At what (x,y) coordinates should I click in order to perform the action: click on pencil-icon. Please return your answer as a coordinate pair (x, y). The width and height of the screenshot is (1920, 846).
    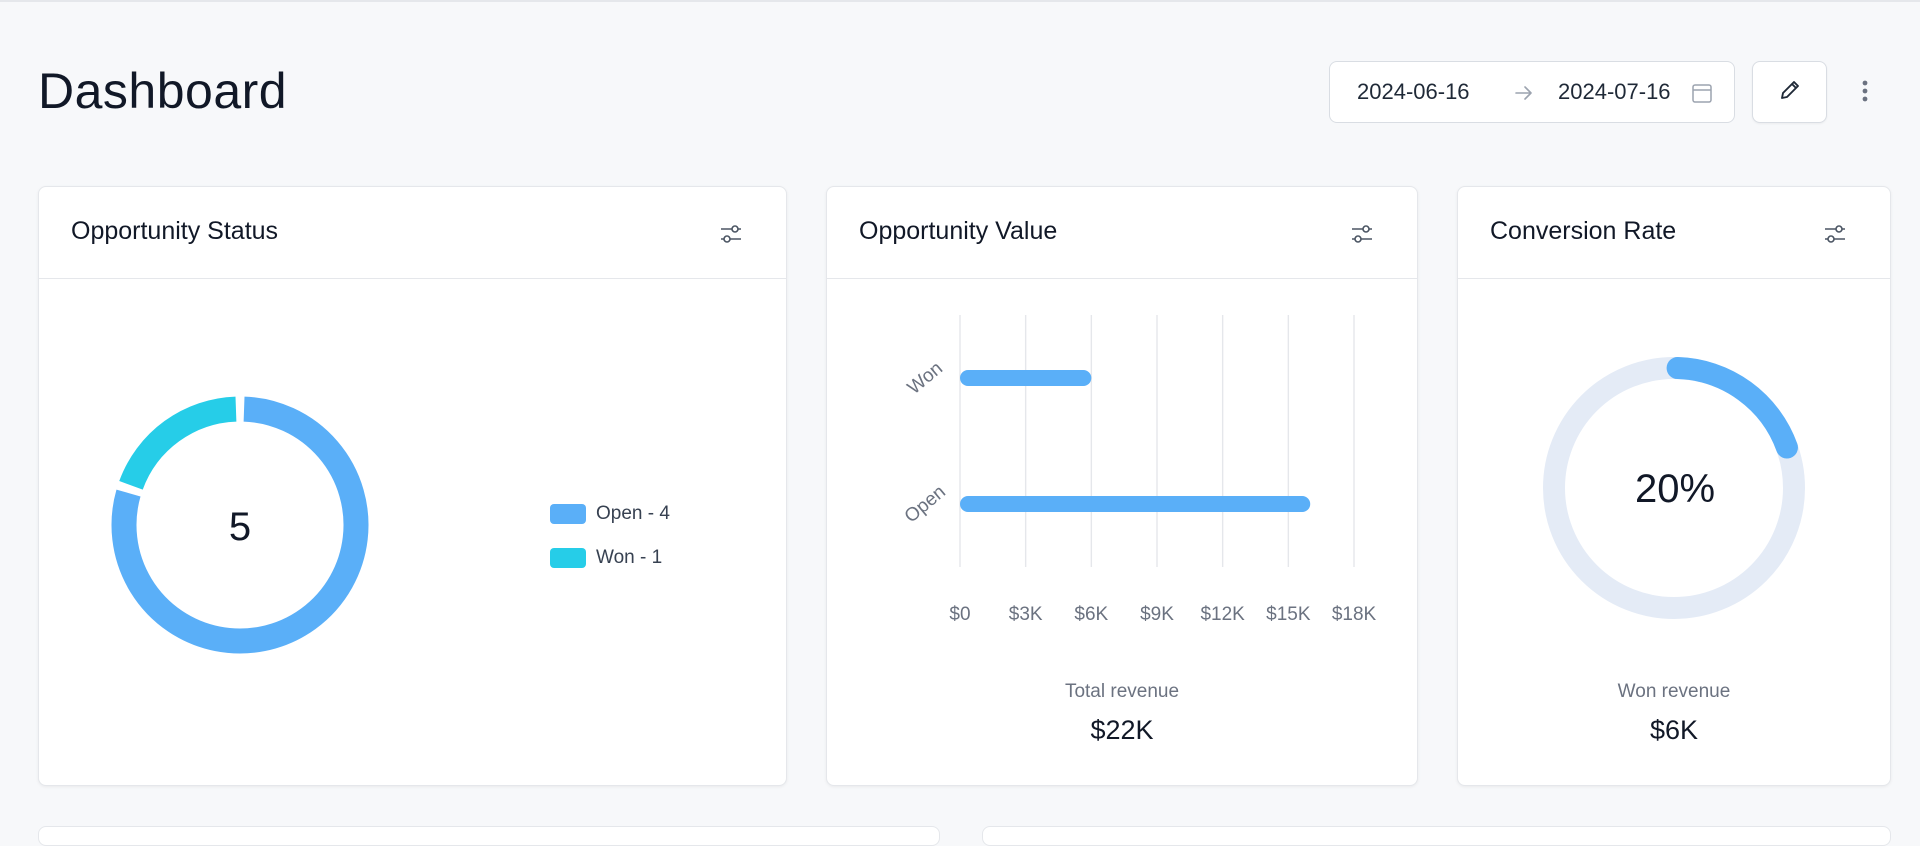
    Looking at the image, I should click on (1790, 92).